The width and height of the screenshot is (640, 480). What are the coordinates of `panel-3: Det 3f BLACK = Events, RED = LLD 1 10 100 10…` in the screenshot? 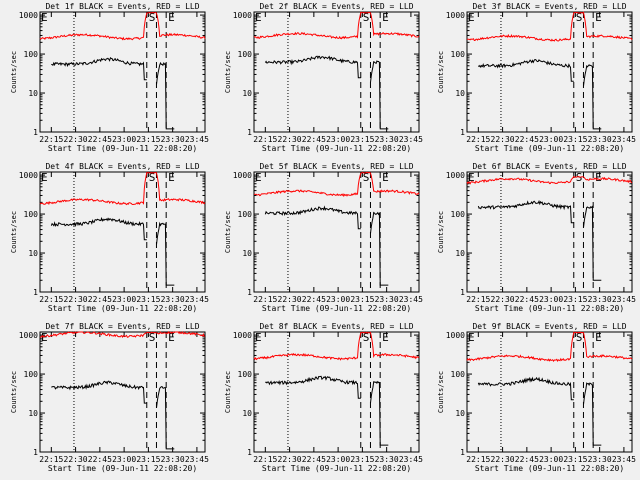 It's located at (536, 77).